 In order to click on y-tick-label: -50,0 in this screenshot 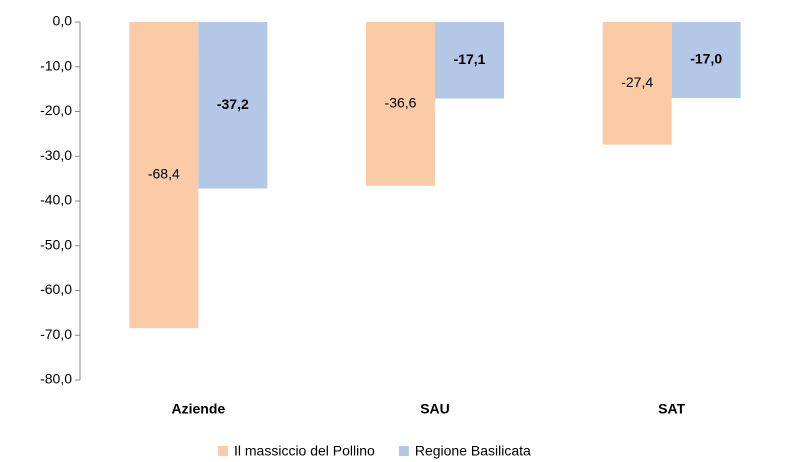, I will do `click(56, 244)`.